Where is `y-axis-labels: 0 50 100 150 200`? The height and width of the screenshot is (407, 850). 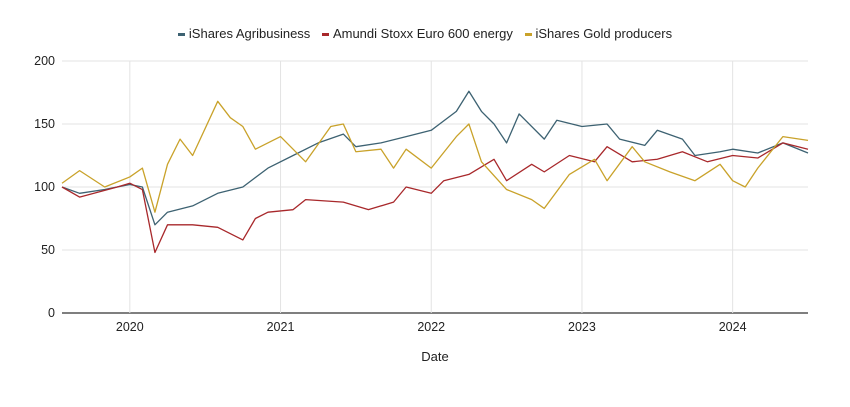
y-axis-labels: 0 50 100 150 200 is located at coordinates (44, 187).